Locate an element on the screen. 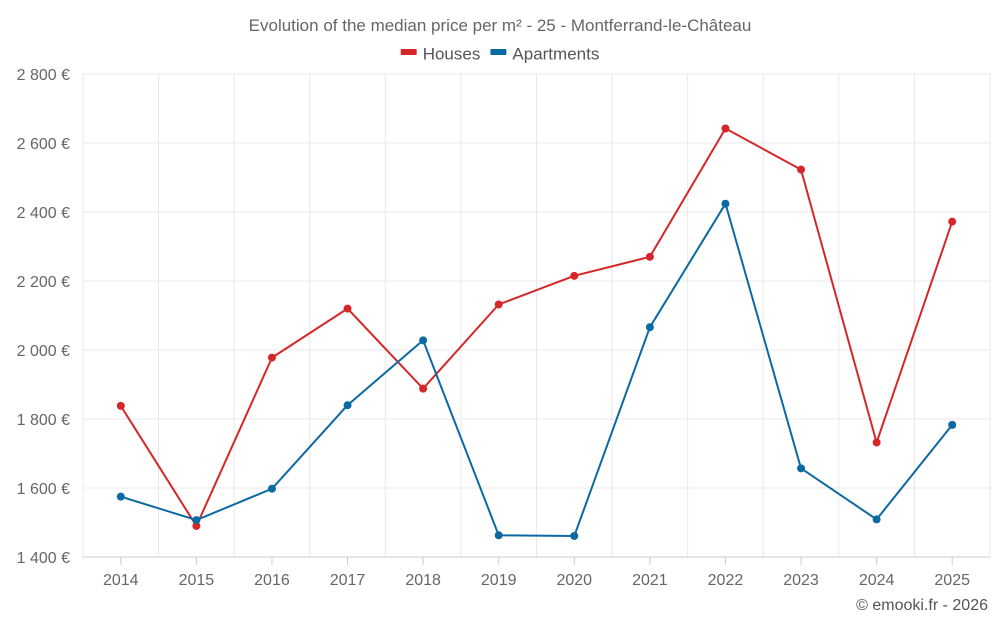 Image resolution: width=1000 pixels, height=625 pixels. y-tick-label: 2 800 € is located at coordinates (43, 75).